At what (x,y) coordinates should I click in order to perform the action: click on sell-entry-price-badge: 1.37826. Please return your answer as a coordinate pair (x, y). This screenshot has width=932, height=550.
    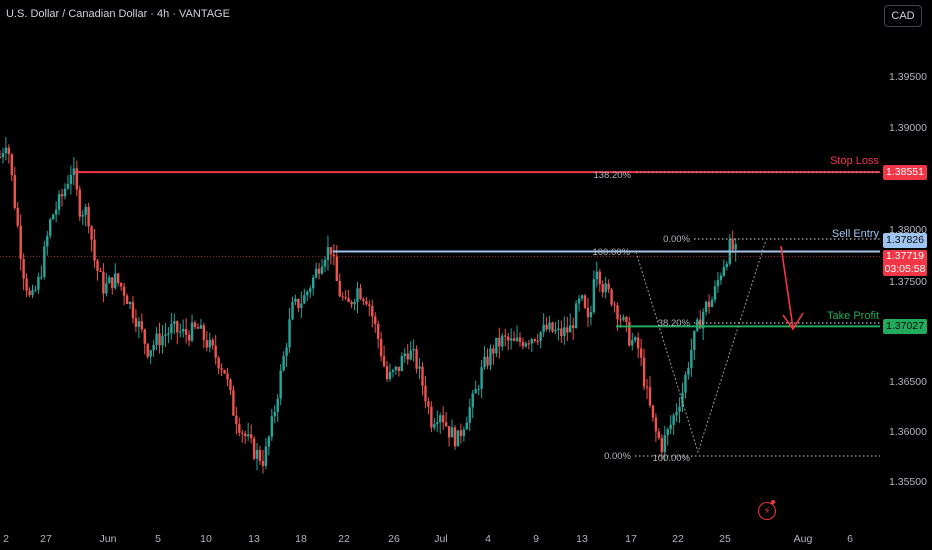
    Looking at the image, I should click on (905, 240).